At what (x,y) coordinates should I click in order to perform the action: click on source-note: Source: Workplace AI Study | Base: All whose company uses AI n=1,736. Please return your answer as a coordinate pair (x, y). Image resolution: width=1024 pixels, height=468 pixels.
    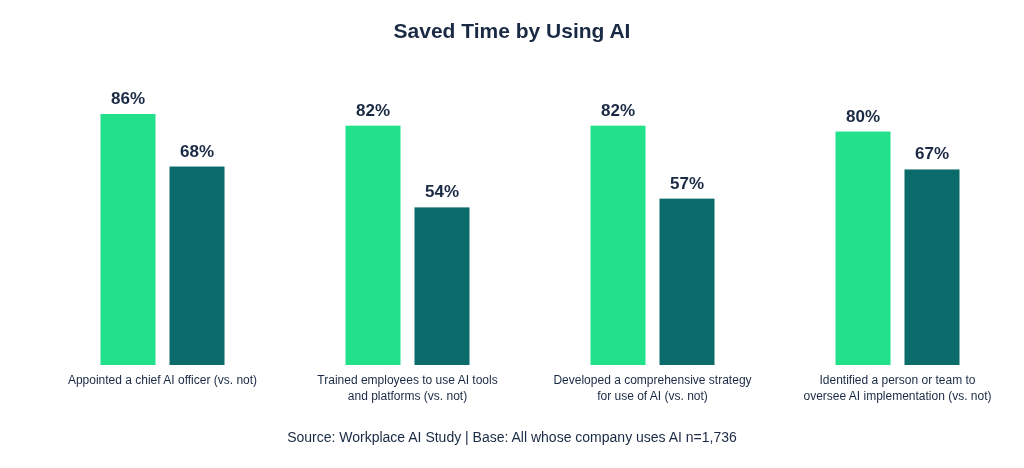
    Looking at the image, I should click on (512, 437).